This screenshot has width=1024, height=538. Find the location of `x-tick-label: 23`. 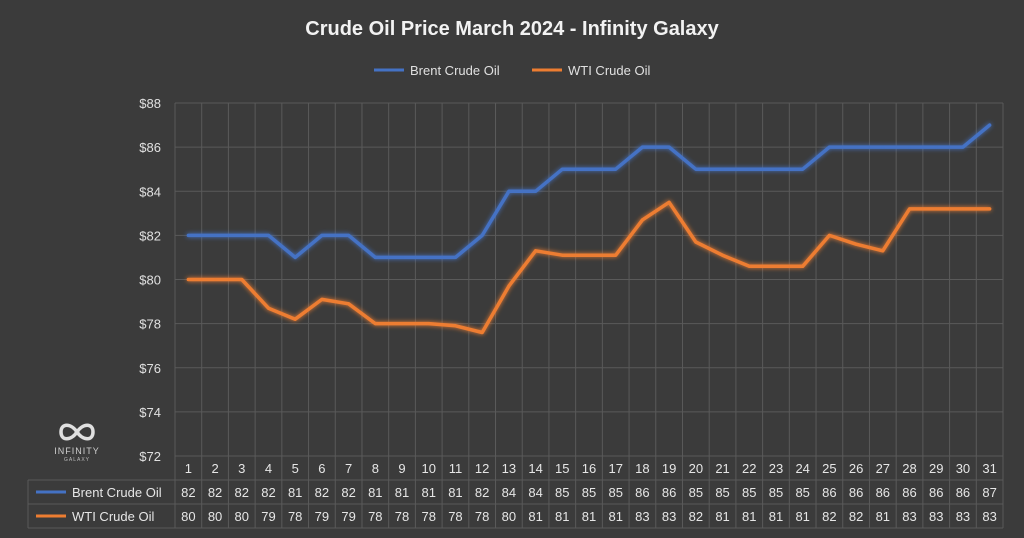

x-tick-label: 23 is located at coordinates (776, 468).